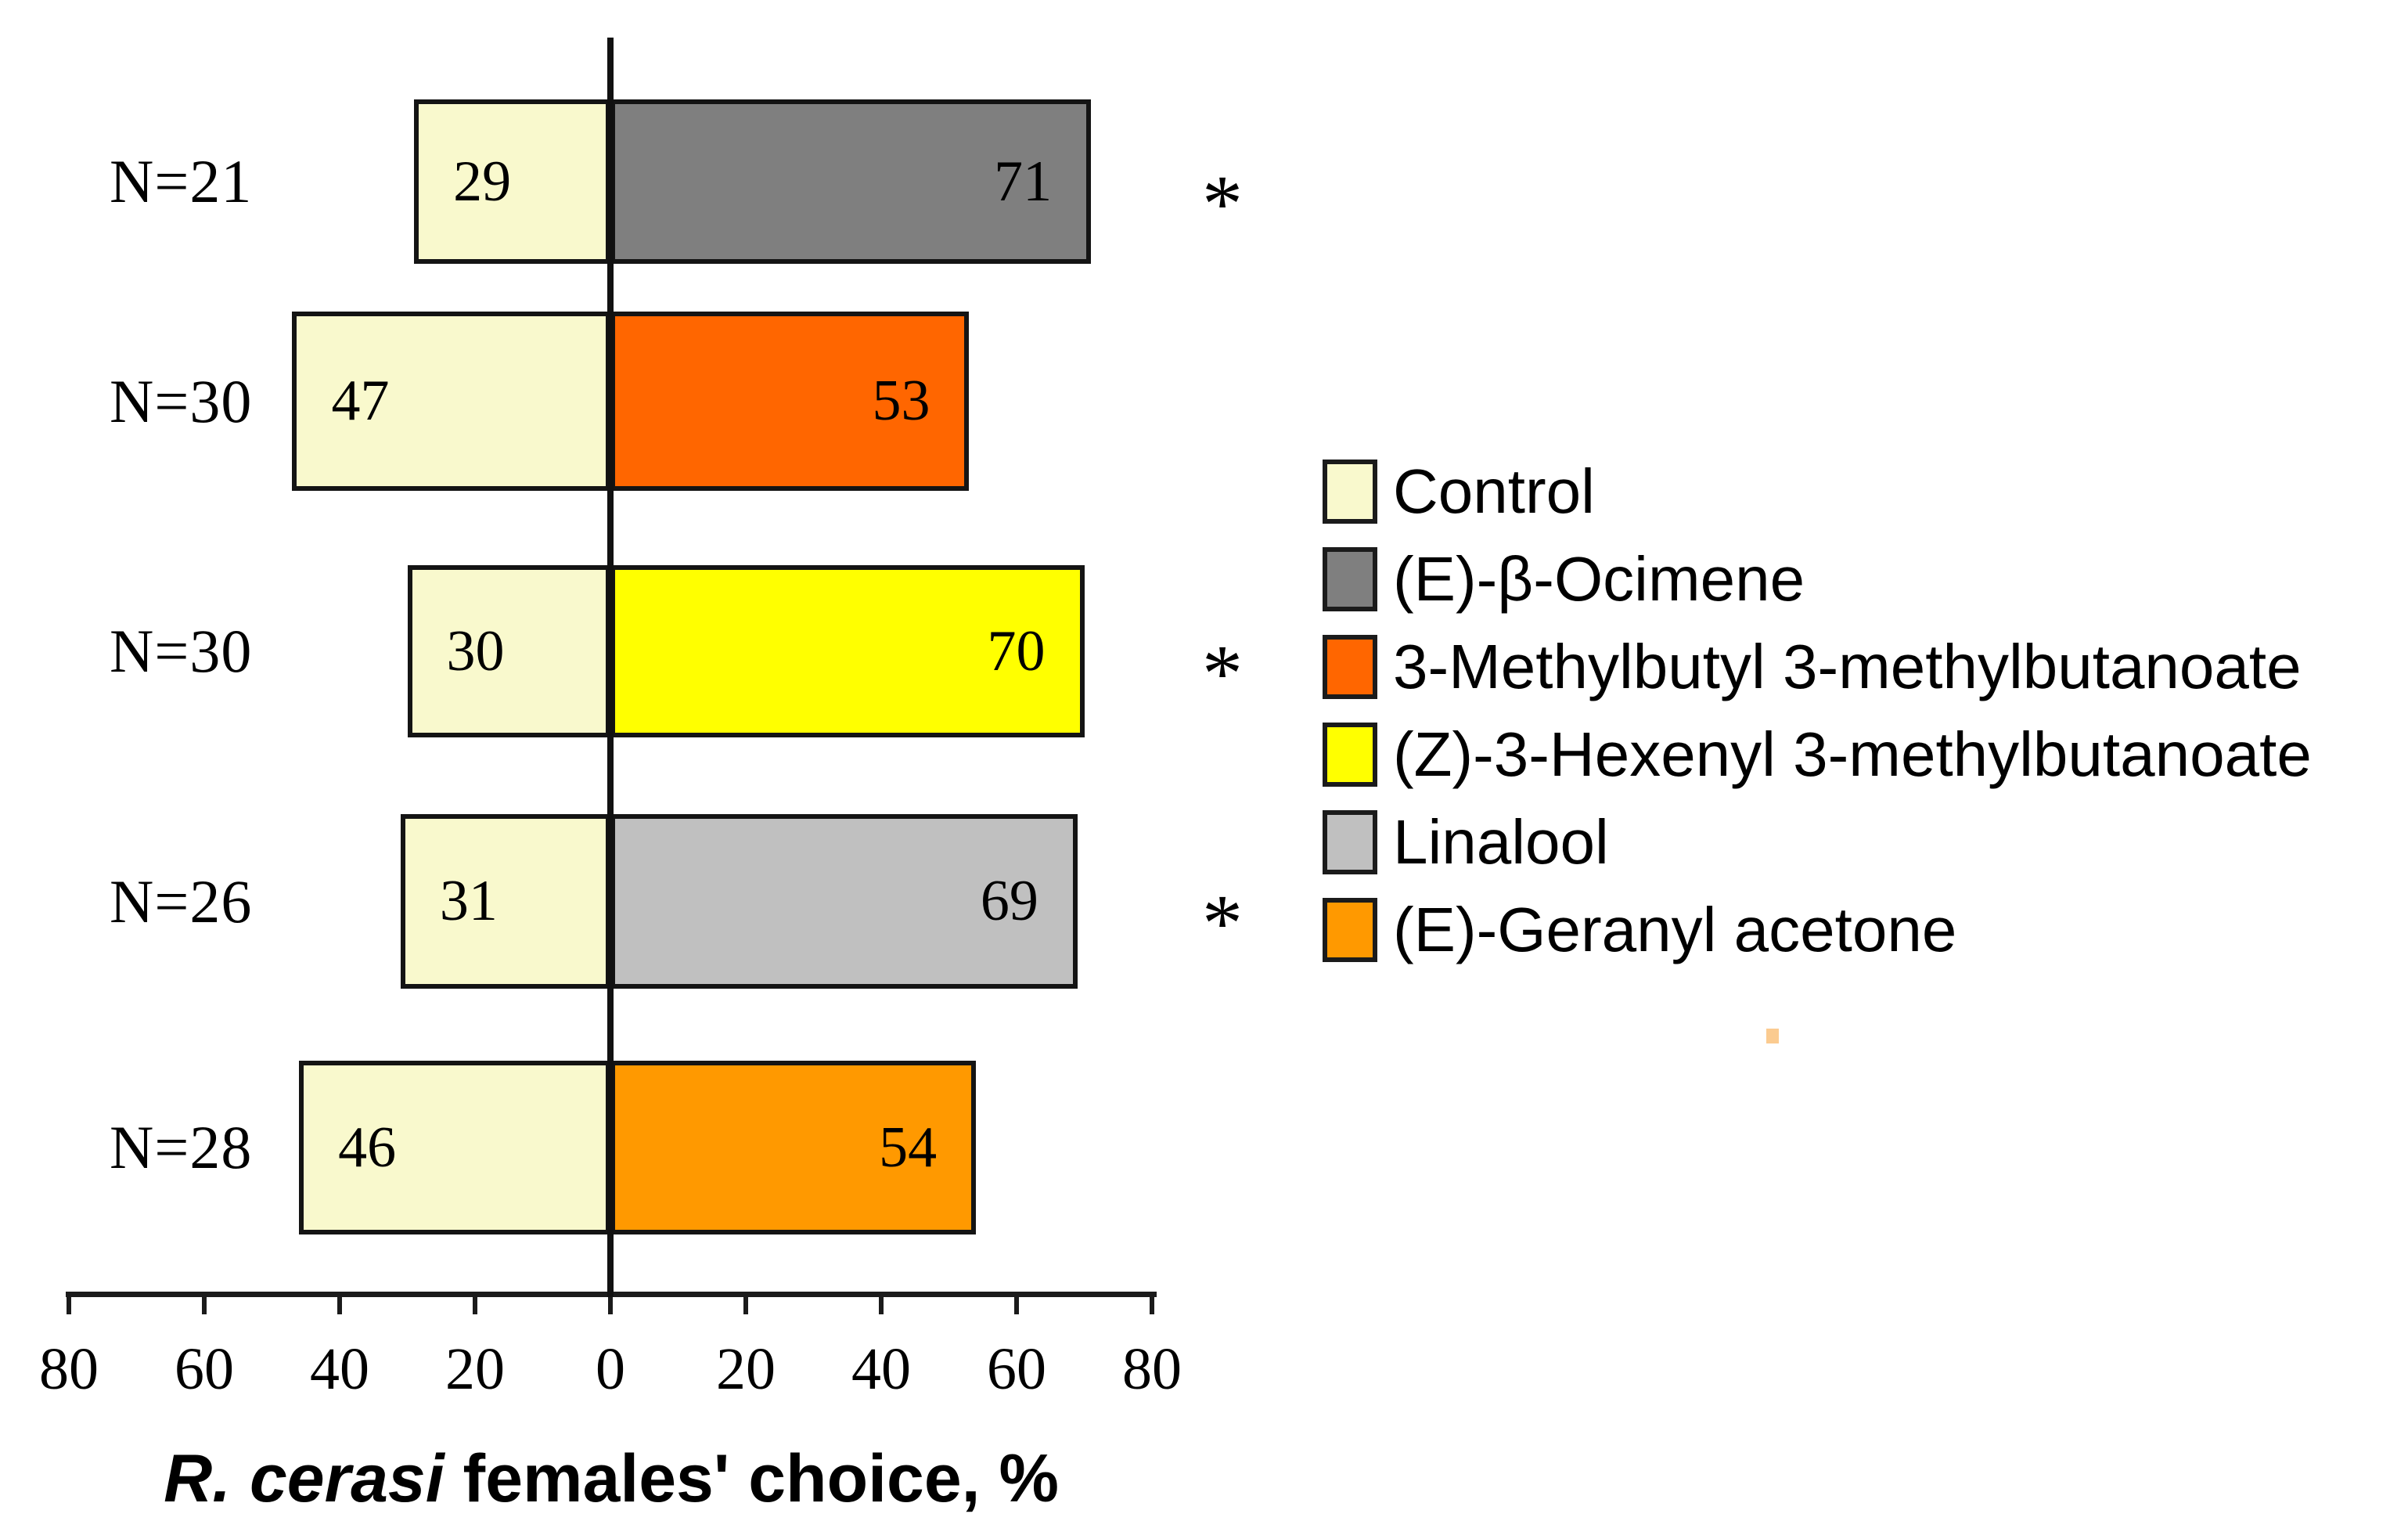 This screenshot has width=2408, height=1539. What do you see at coordinates (1847, 666) in the screenshot?
I see `legend-label: 3-Methylbutyl 3-methylbutanoate` at bounding box center [1847, 666].